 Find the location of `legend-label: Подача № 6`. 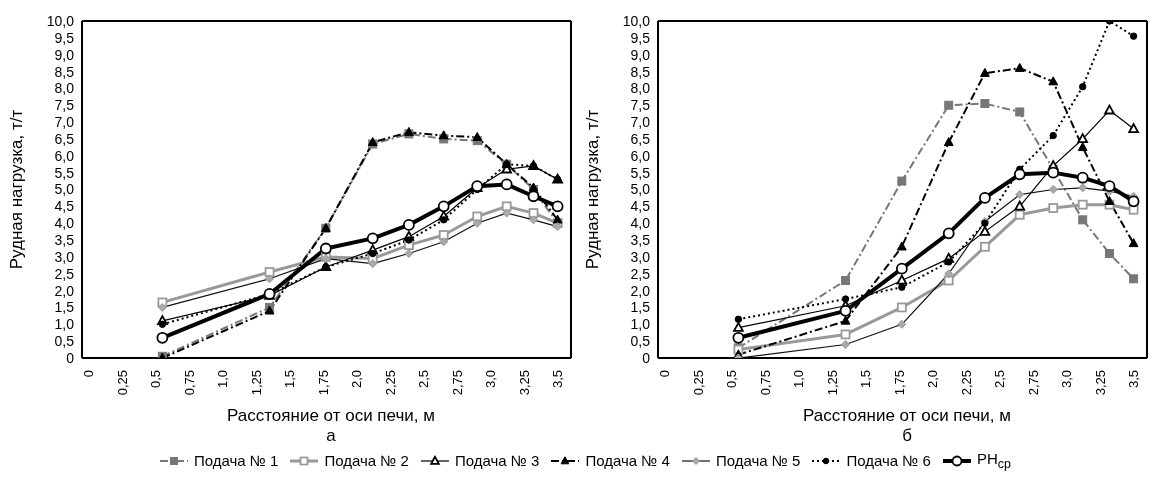

legend-label: Подача № 6 is located at coordinates (888, 460).